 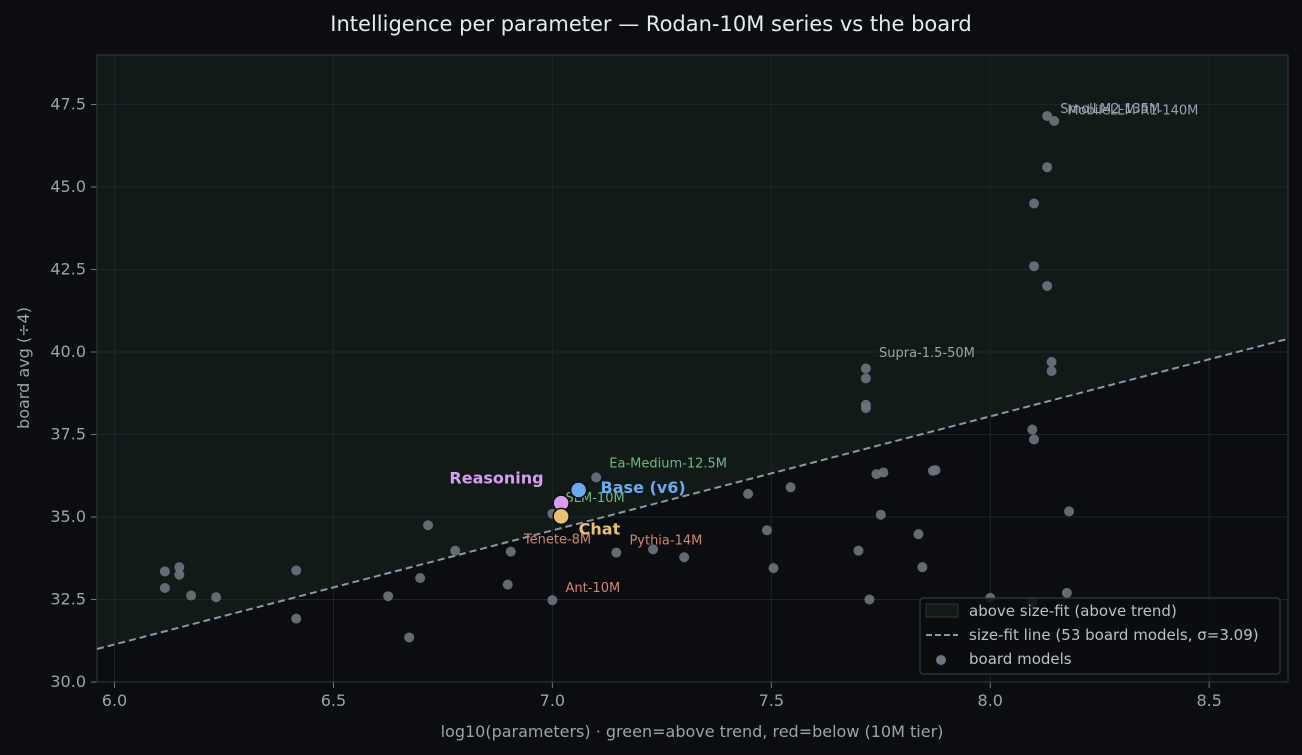 I want to click on y-tick-label: 32.5, so click(x=68, y=599).